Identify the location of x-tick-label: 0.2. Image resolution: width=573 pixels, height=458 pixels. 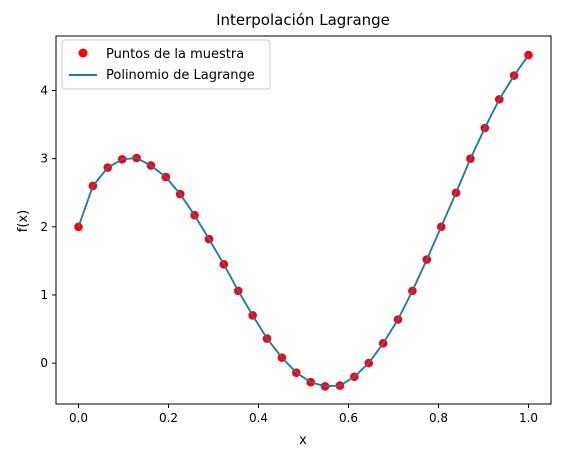
(168, 418).